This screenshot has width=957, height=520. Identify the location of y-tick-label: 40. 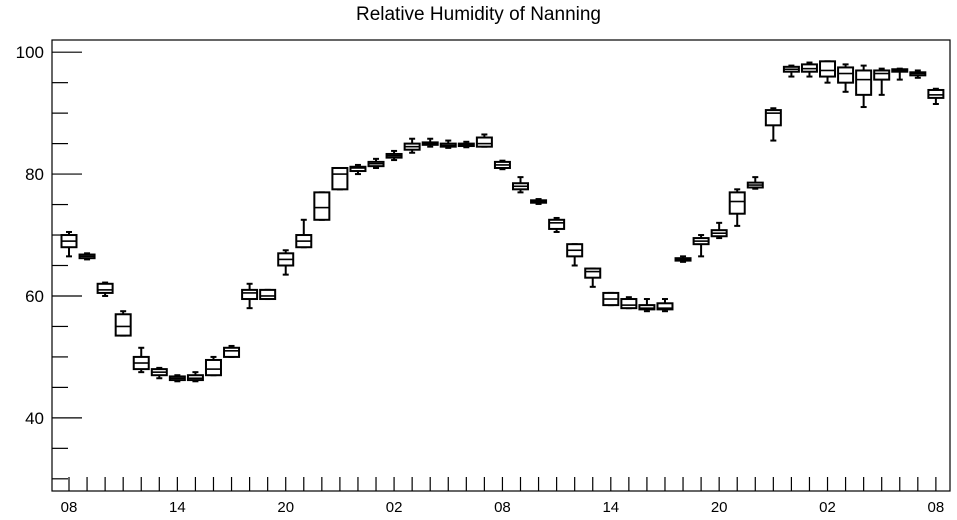
(34, 418).